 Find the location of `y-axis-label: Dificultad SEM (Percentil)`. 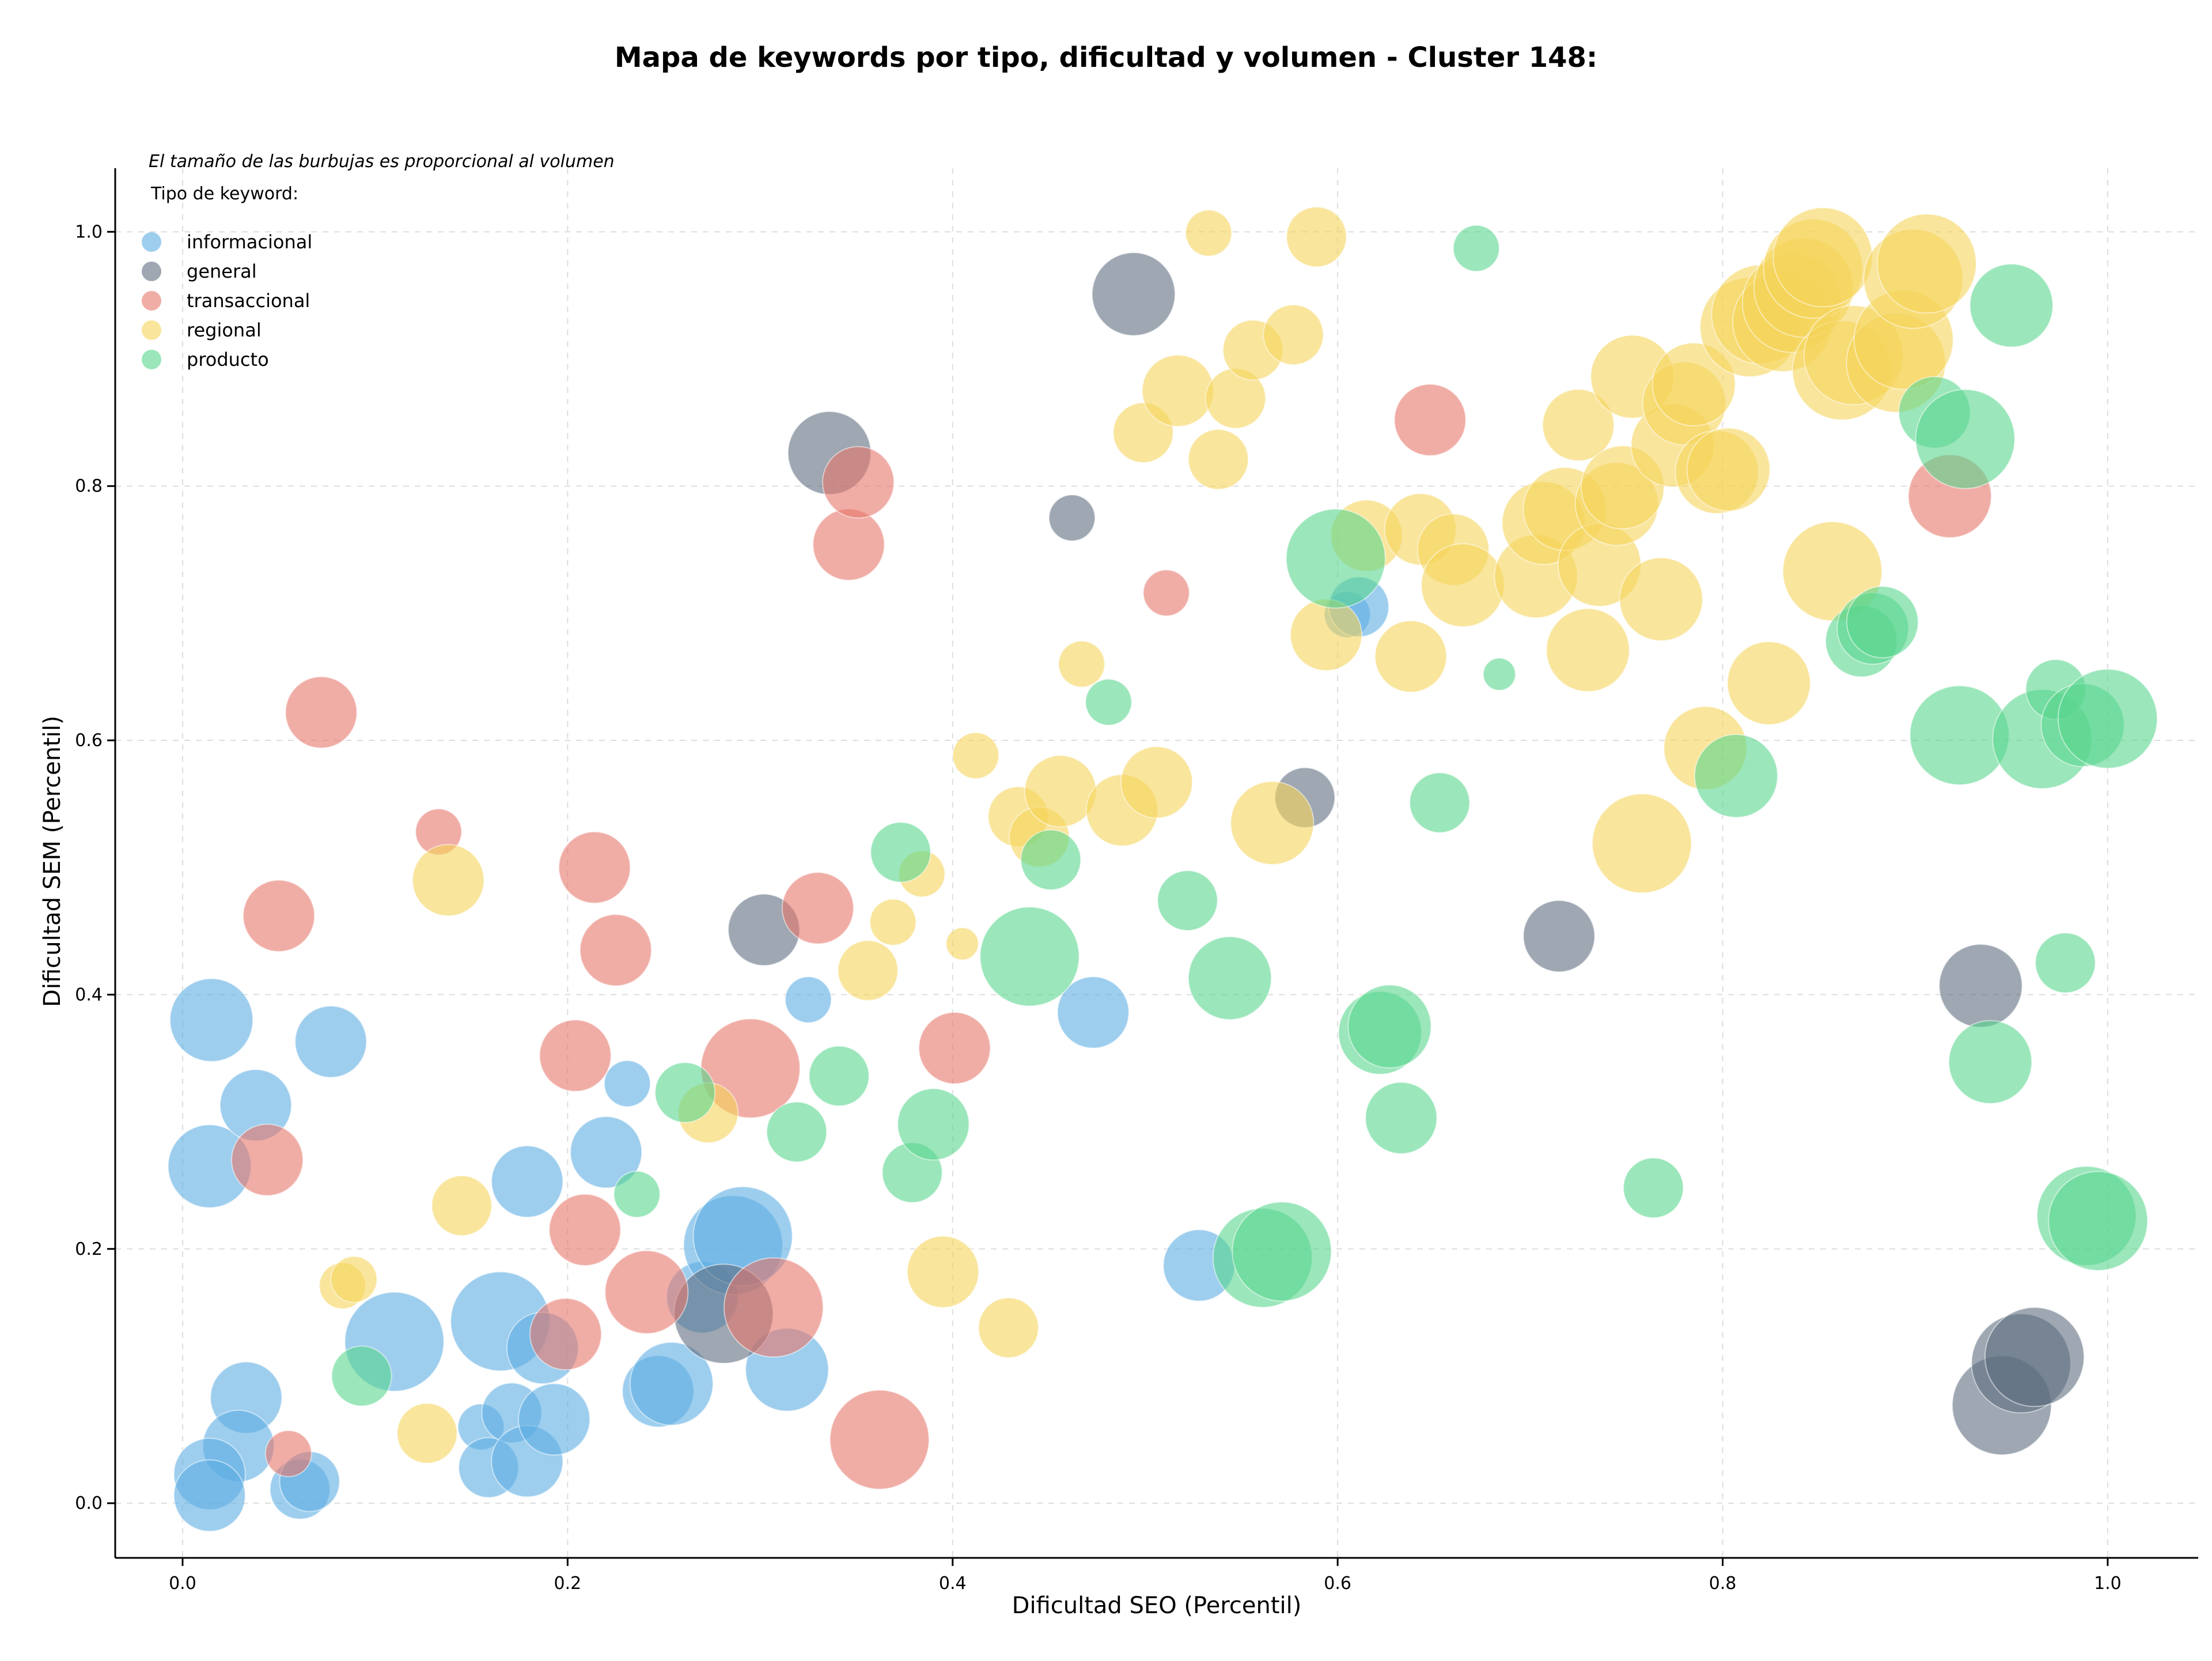

y-axis-label: Dificultad SEM (Percentil) is located at coordinates (52, 861).